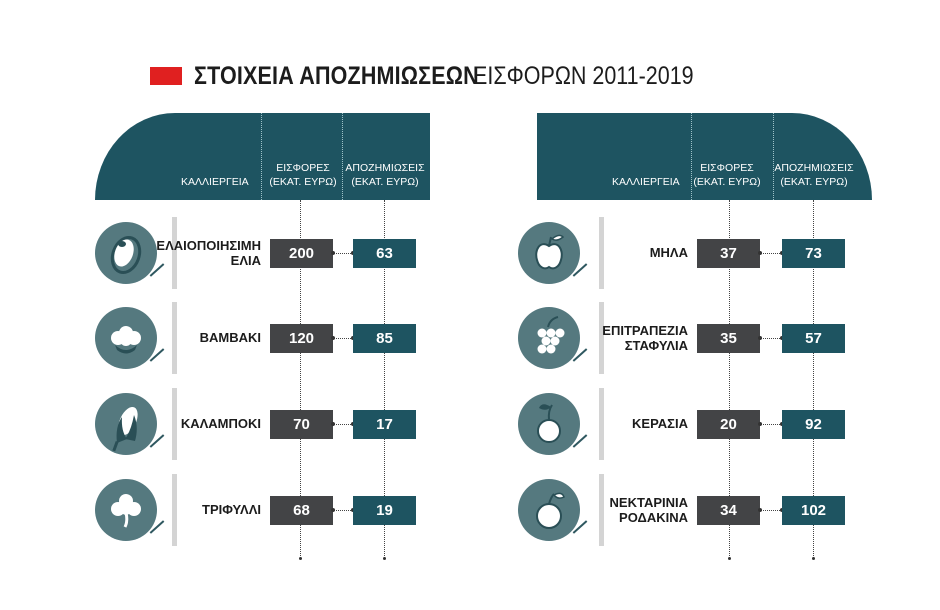  What do you see at coordinates (336, 75) in the screenshot?
I see `title-bold-text: ΣΤΟΙΧΕΙΑ ΑΠΟΖΗΜΙΩΣΕΩΝ` at bounding box center [336, 75].